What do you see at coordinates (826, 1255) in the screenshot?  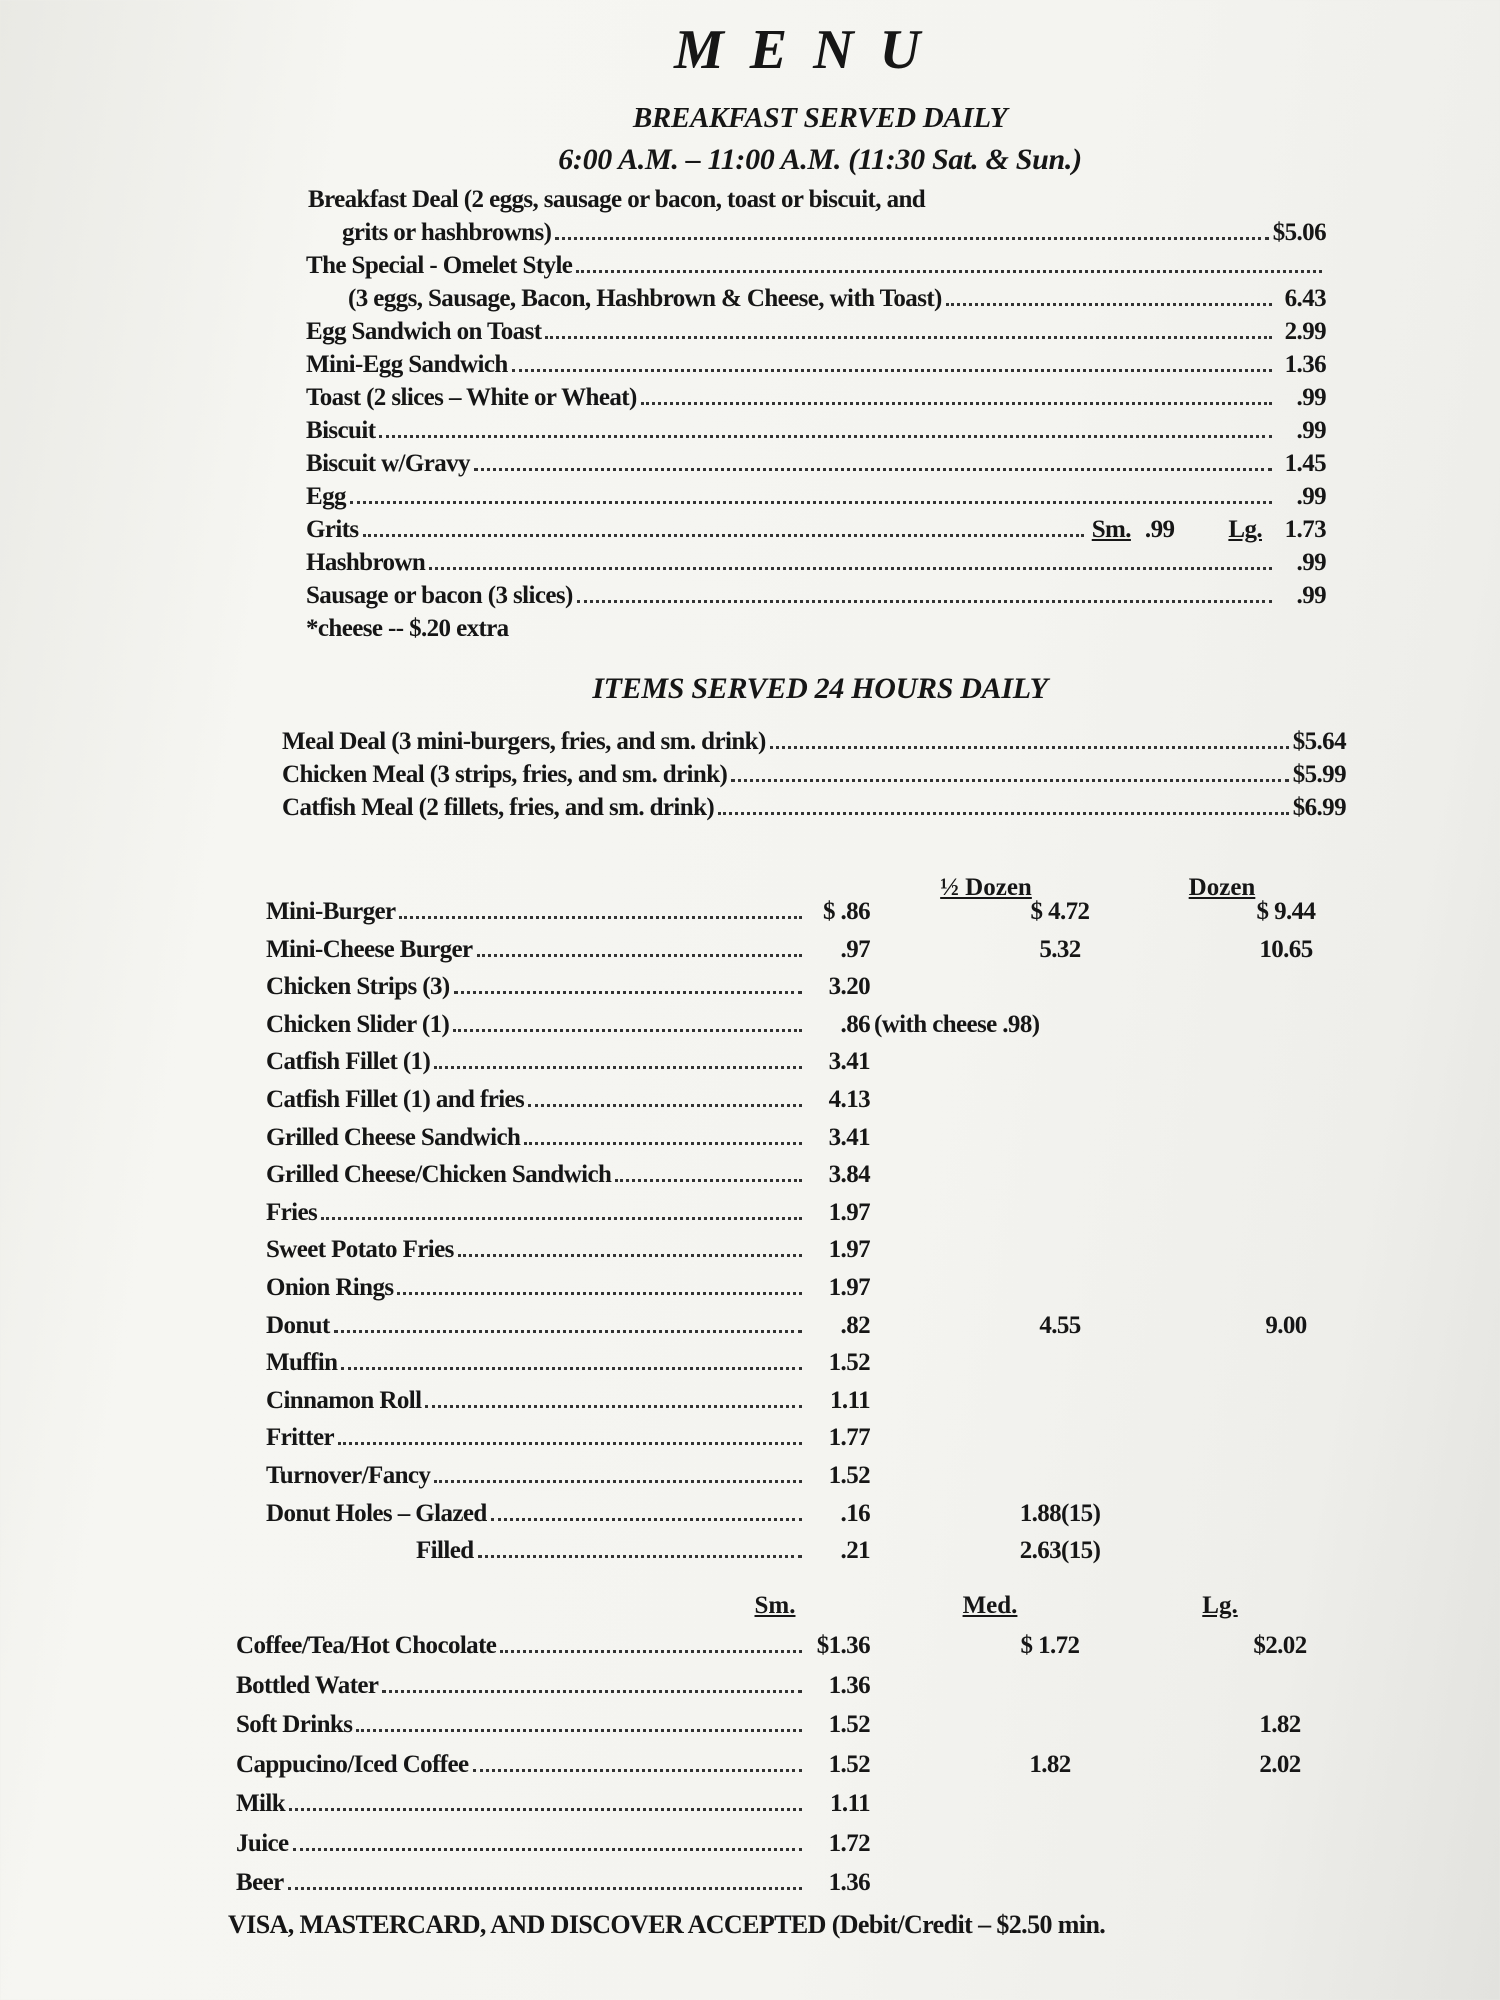 I see `menu-row: Sweet Potato Fries 1.97` at bounding box center [826, 1255].